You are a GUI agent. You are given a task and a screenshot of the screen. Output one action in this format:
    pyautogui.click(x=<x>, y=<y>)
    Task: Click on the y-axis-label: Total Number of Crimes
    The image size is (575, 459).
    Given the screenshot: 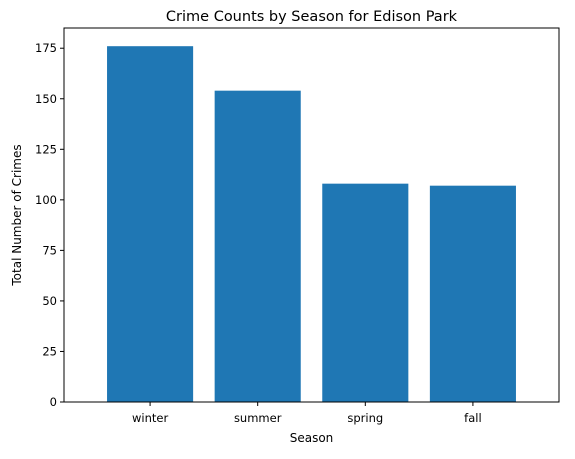 What is the action you would take?
    pyautogui.click(x=17, y=215)
    